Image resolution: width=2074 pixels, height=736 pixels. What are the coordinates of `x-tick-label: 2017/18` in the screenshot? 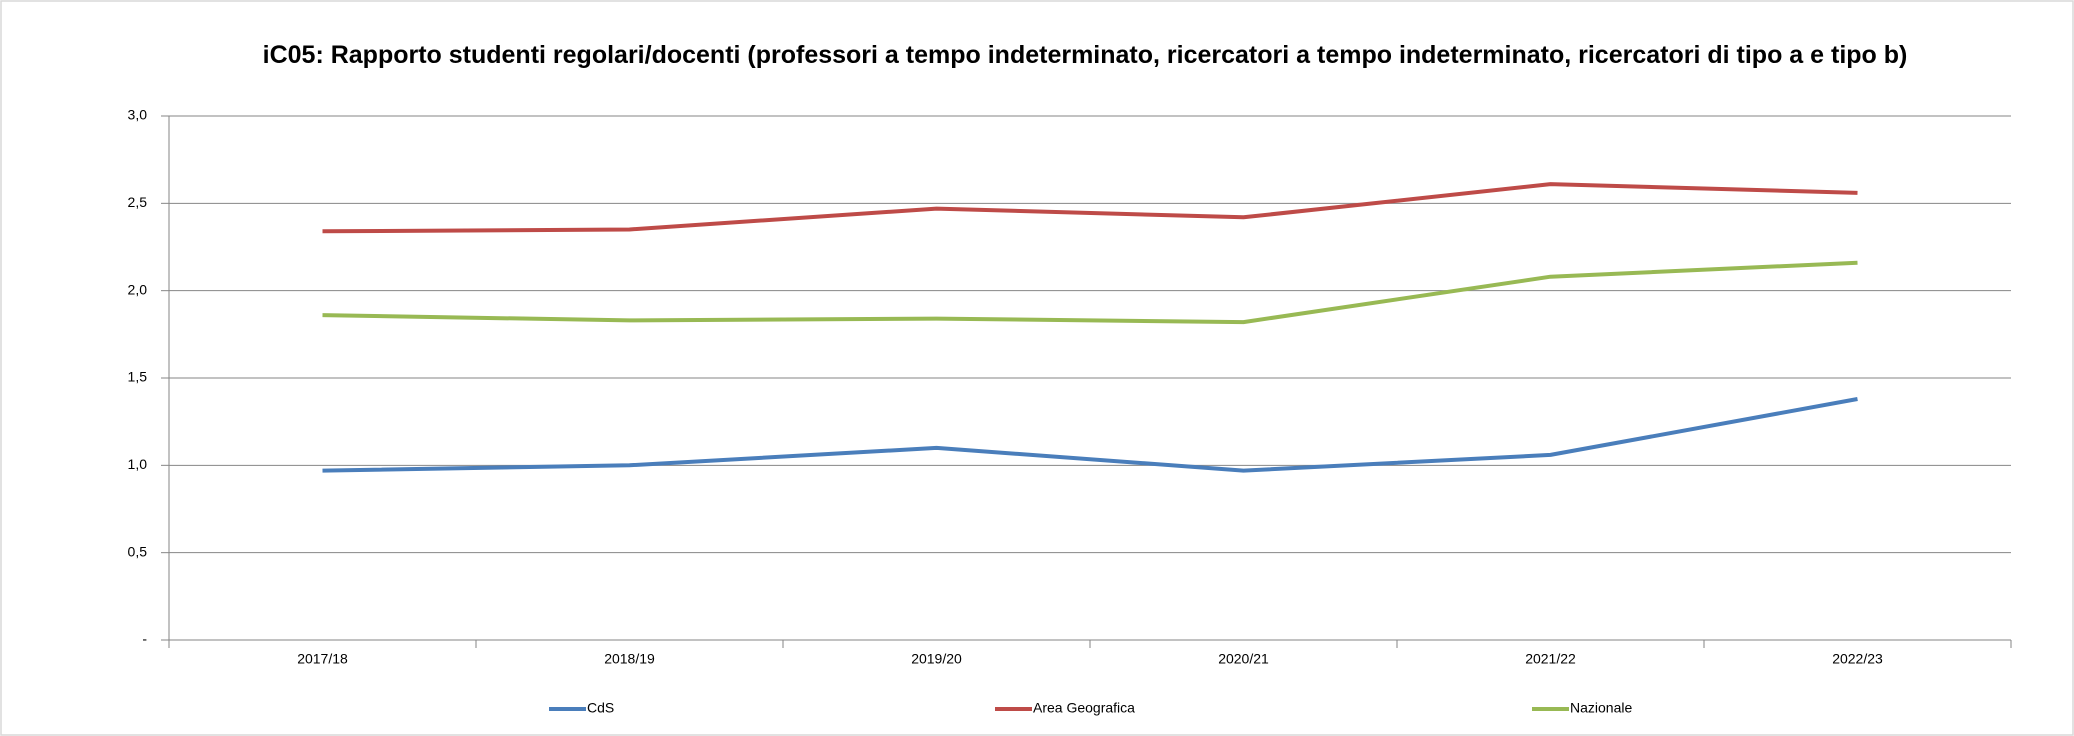 It's located at (322, 659).